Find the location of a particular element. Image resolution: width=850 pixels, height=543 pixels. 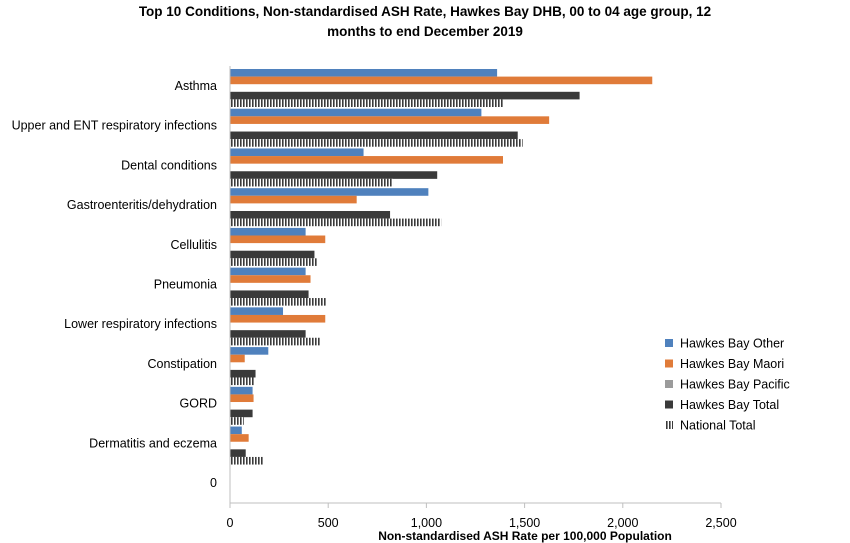

category-label: Cellulitis is located at coordinates (193, 245).